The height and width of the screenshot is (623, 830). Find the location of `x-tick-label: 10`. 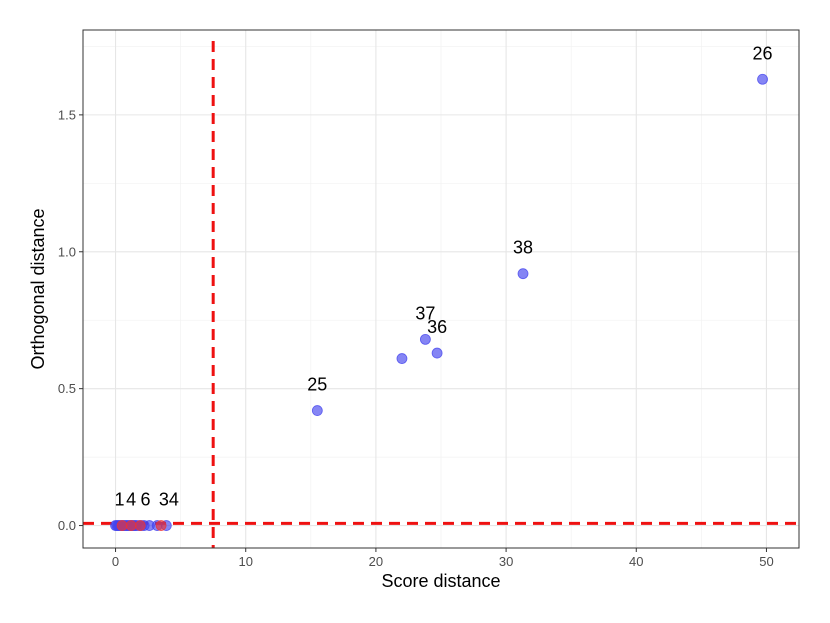

x-tick-label: 10 is located at coordinates (245, 561).